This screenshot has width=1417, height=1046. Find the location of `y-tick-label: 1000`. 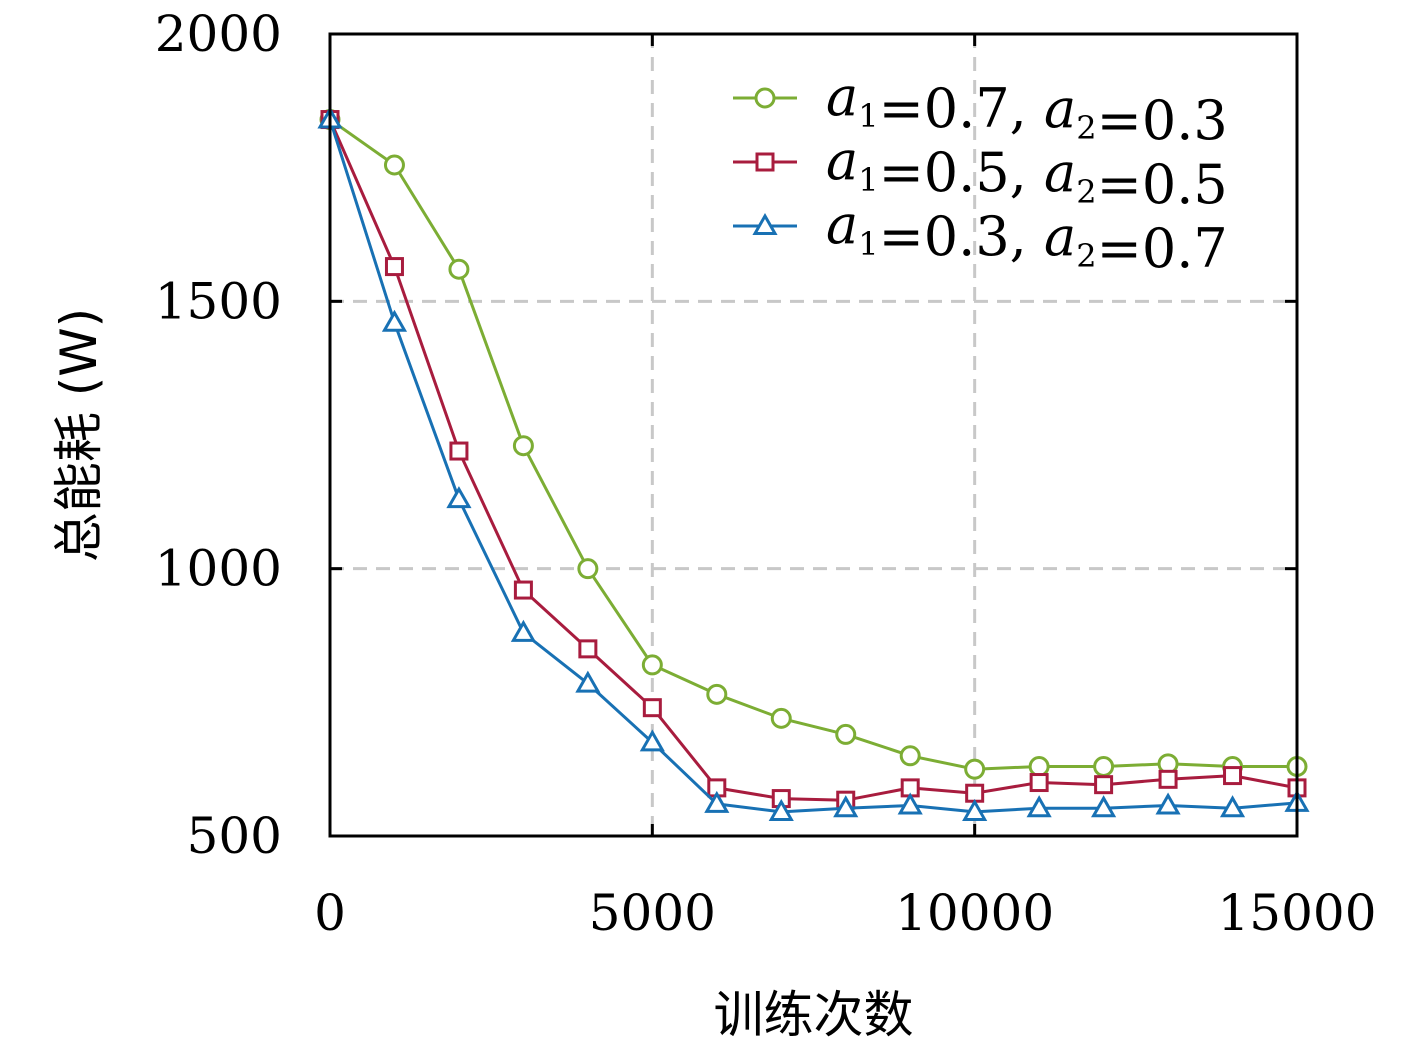

y-tick-label: 1000 is located at coordinates (218, 569).